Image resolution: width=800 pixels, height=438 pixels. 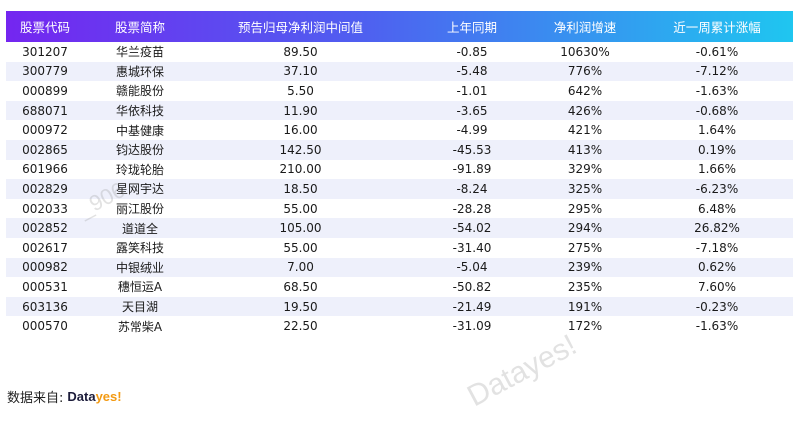 What do you see at coordinates (399, 326) in the screenshot?
I see `table-row: 000570 苏常柴A 22.50 -31.09 172% -1.63%` at bounding box center [399, 326].